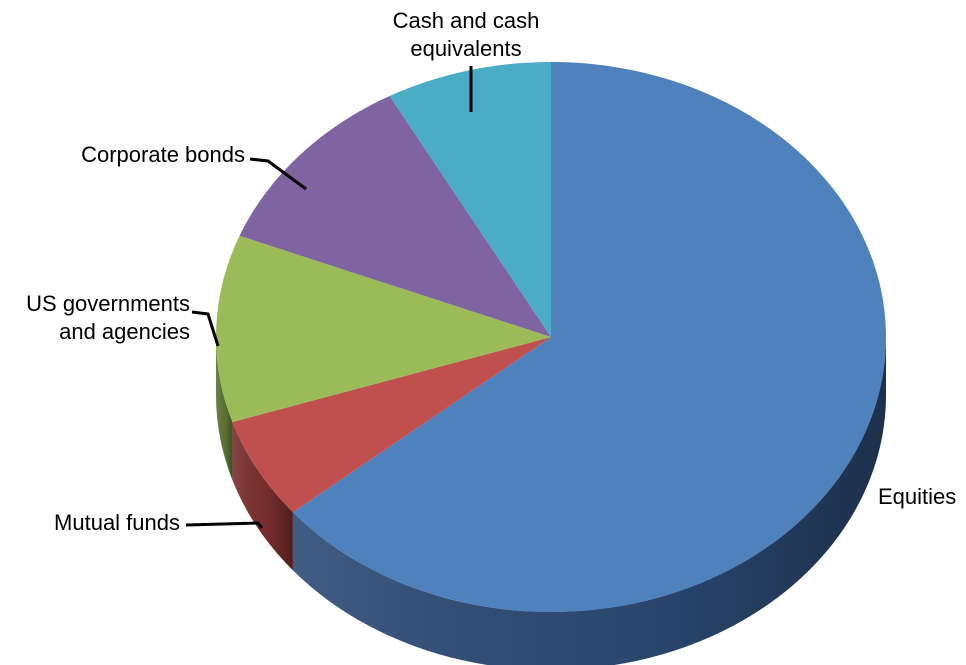 The width and height of the screenshot is (966, 665). Describe the element at coordinates (278, 174) in the screenshot. I see `leader-line-corporate-bonds` at that location.